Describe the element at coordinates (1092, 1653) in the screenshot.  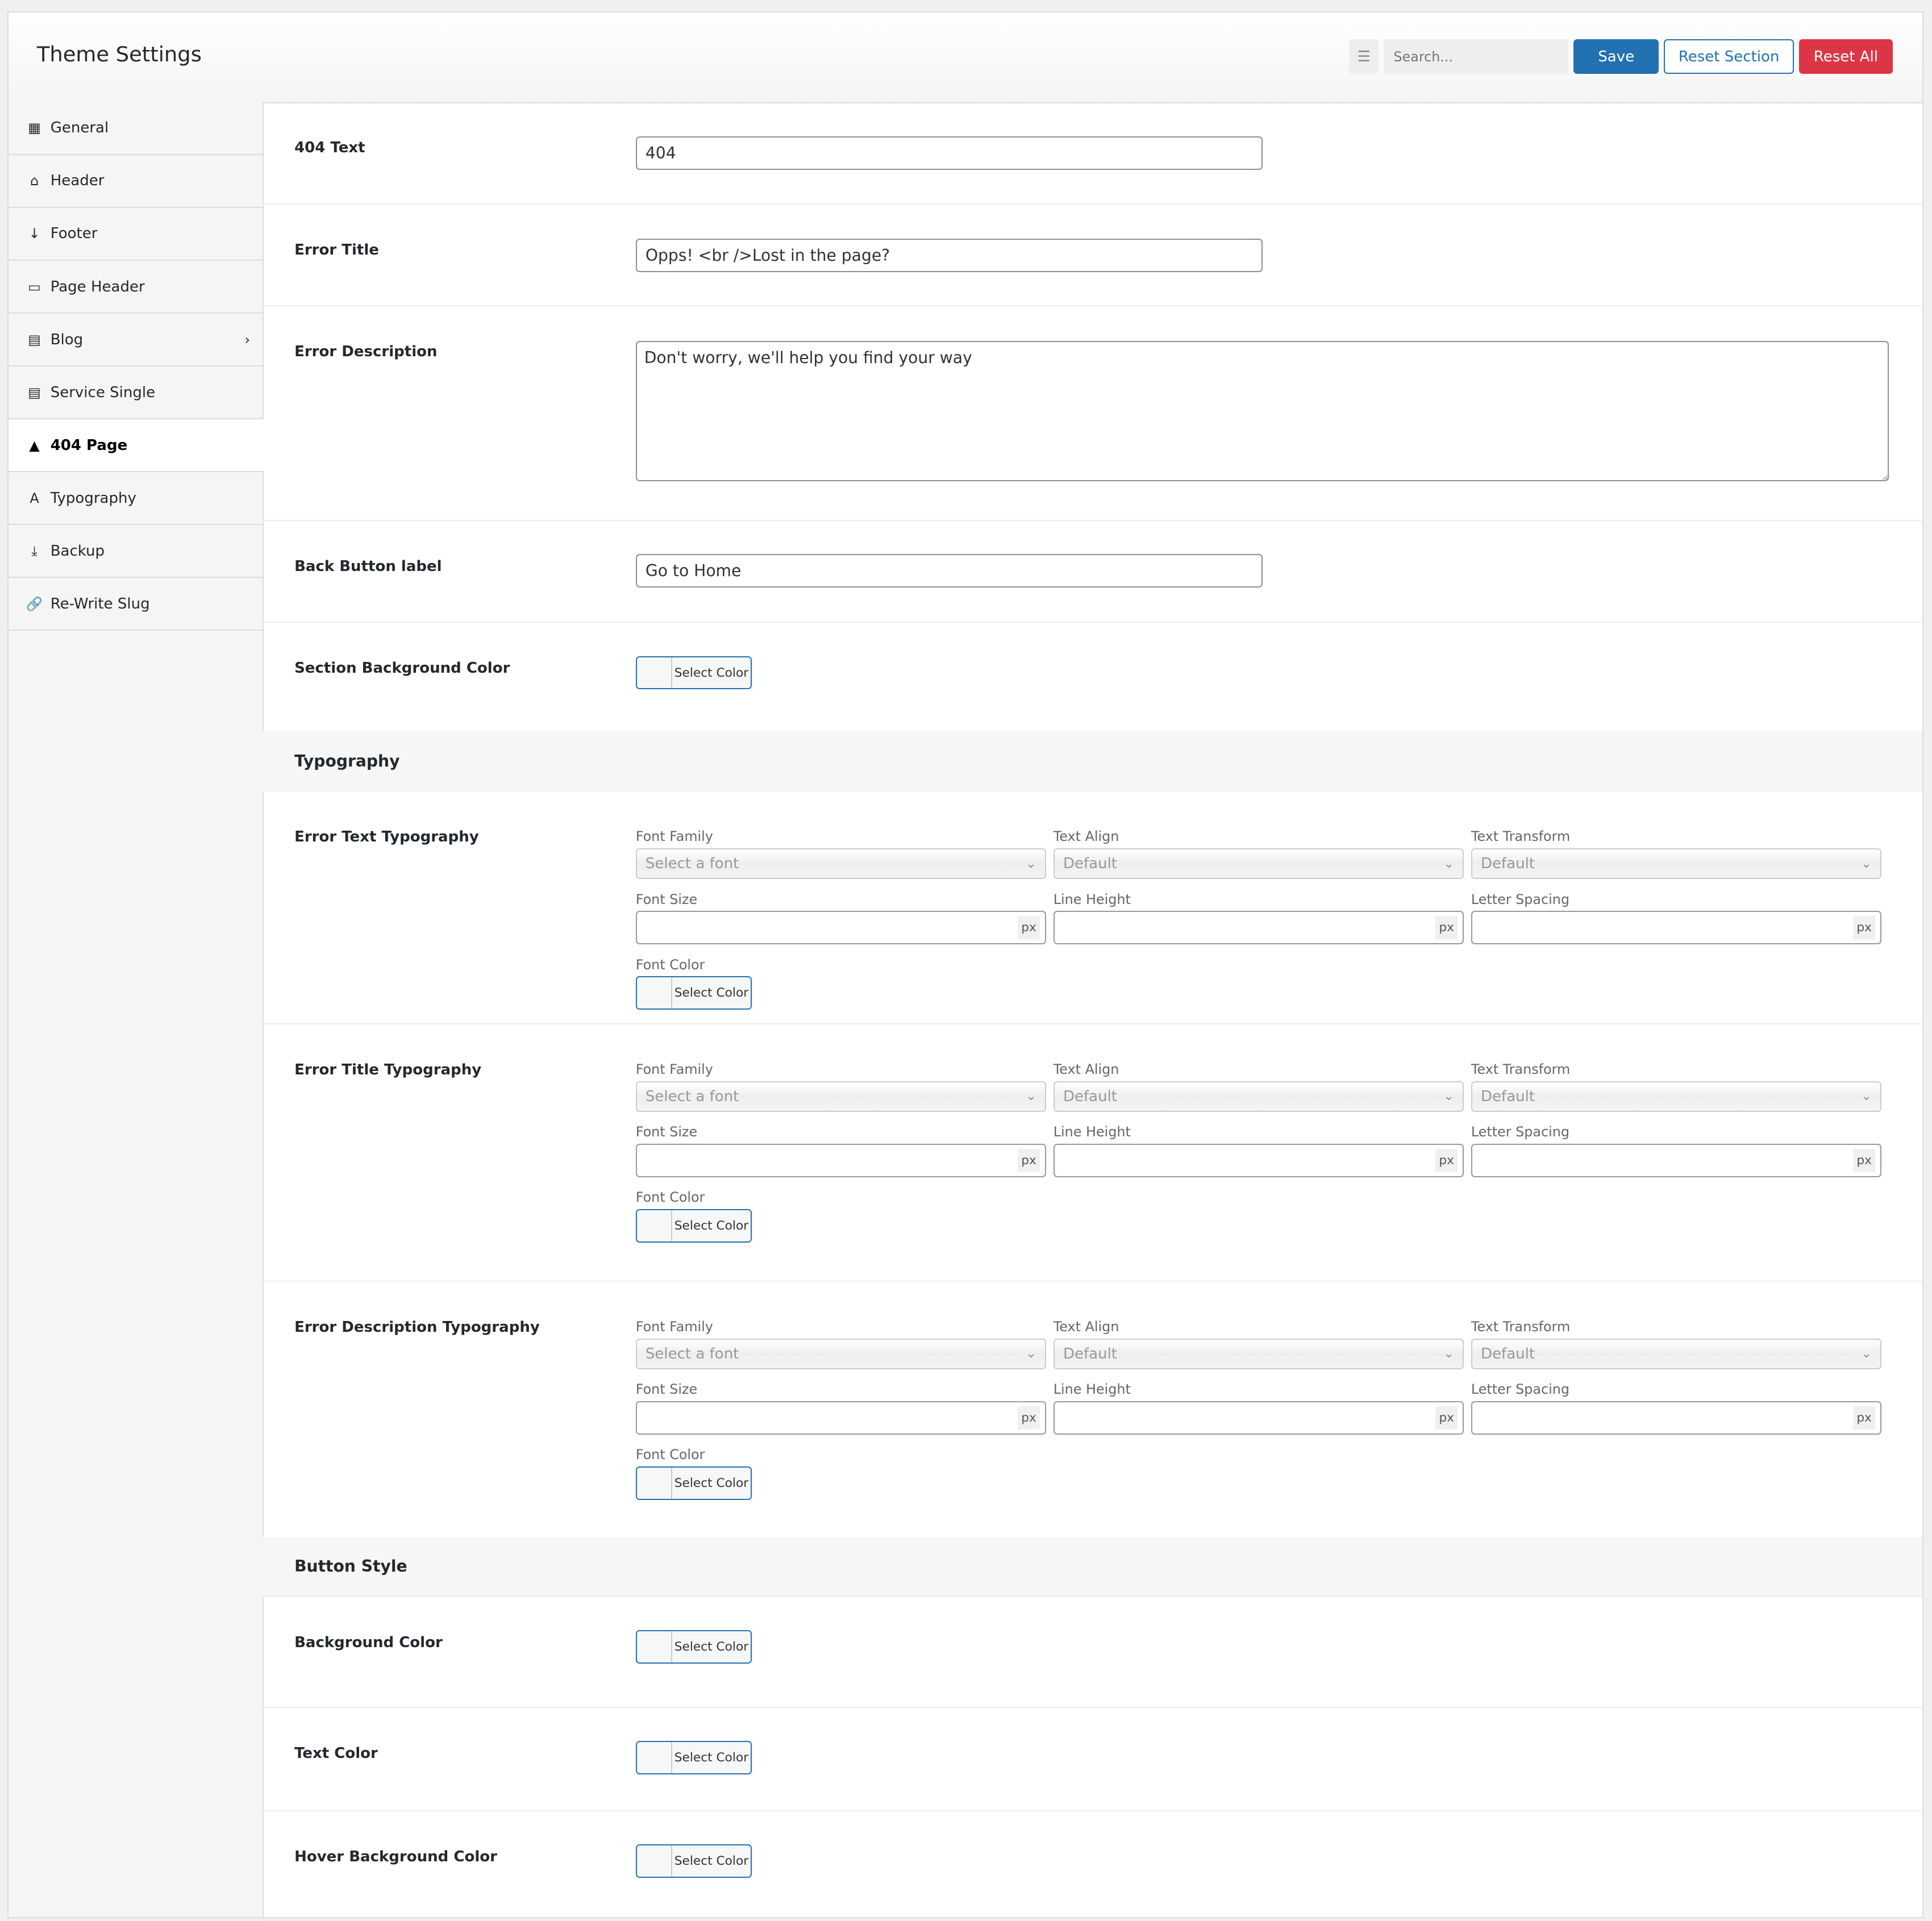
I see `field-background-color: Background Color Select Color` at that location.